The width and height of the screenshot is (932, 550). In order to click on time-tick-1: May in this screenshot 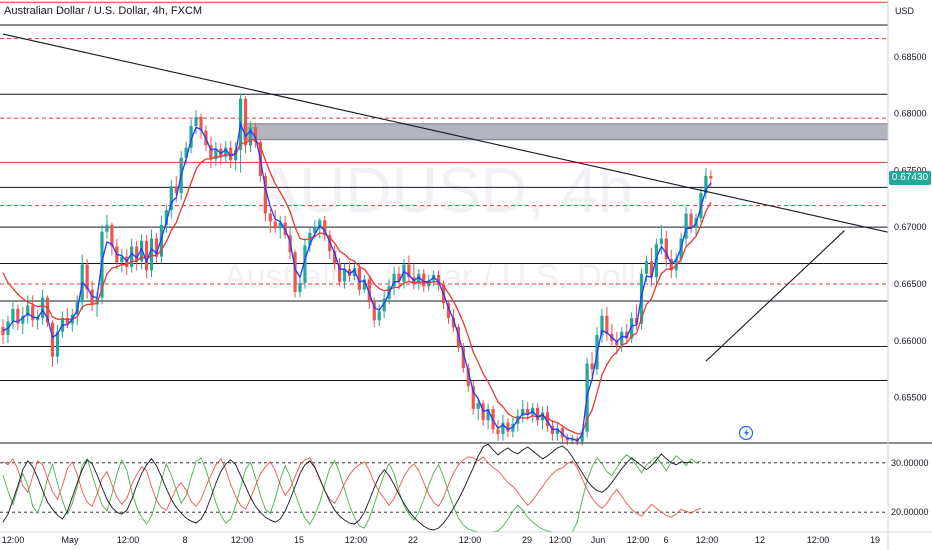, I will do `click(70, 540)`.